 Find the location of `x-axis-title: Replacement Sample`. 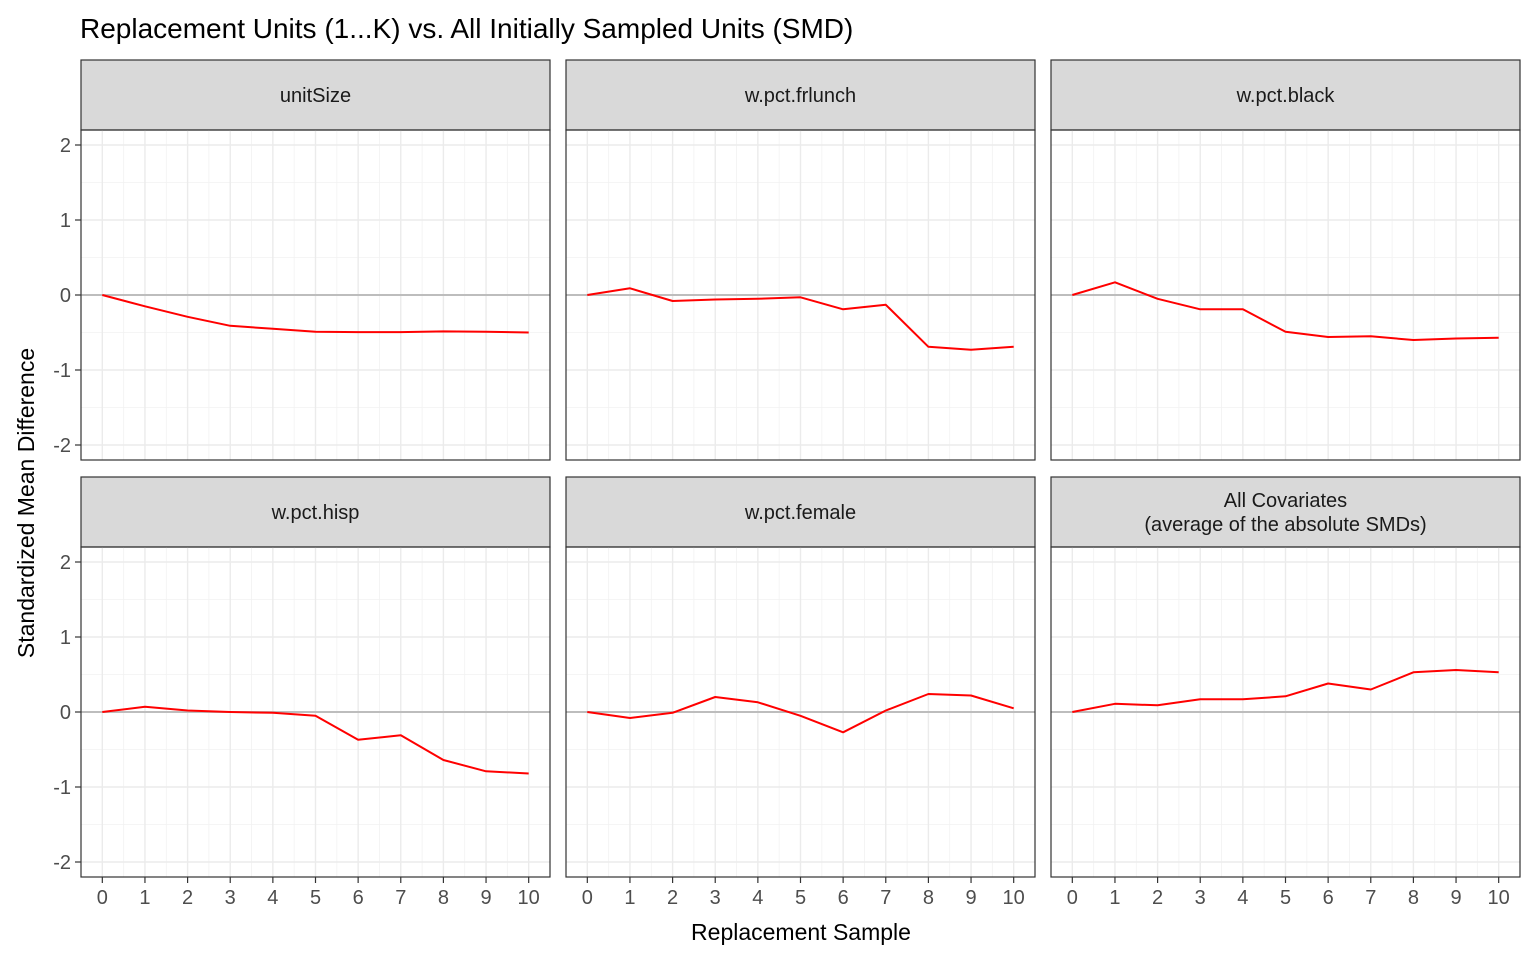

x-axis-title: Replacement Sample is located at coordinates (801, 932).